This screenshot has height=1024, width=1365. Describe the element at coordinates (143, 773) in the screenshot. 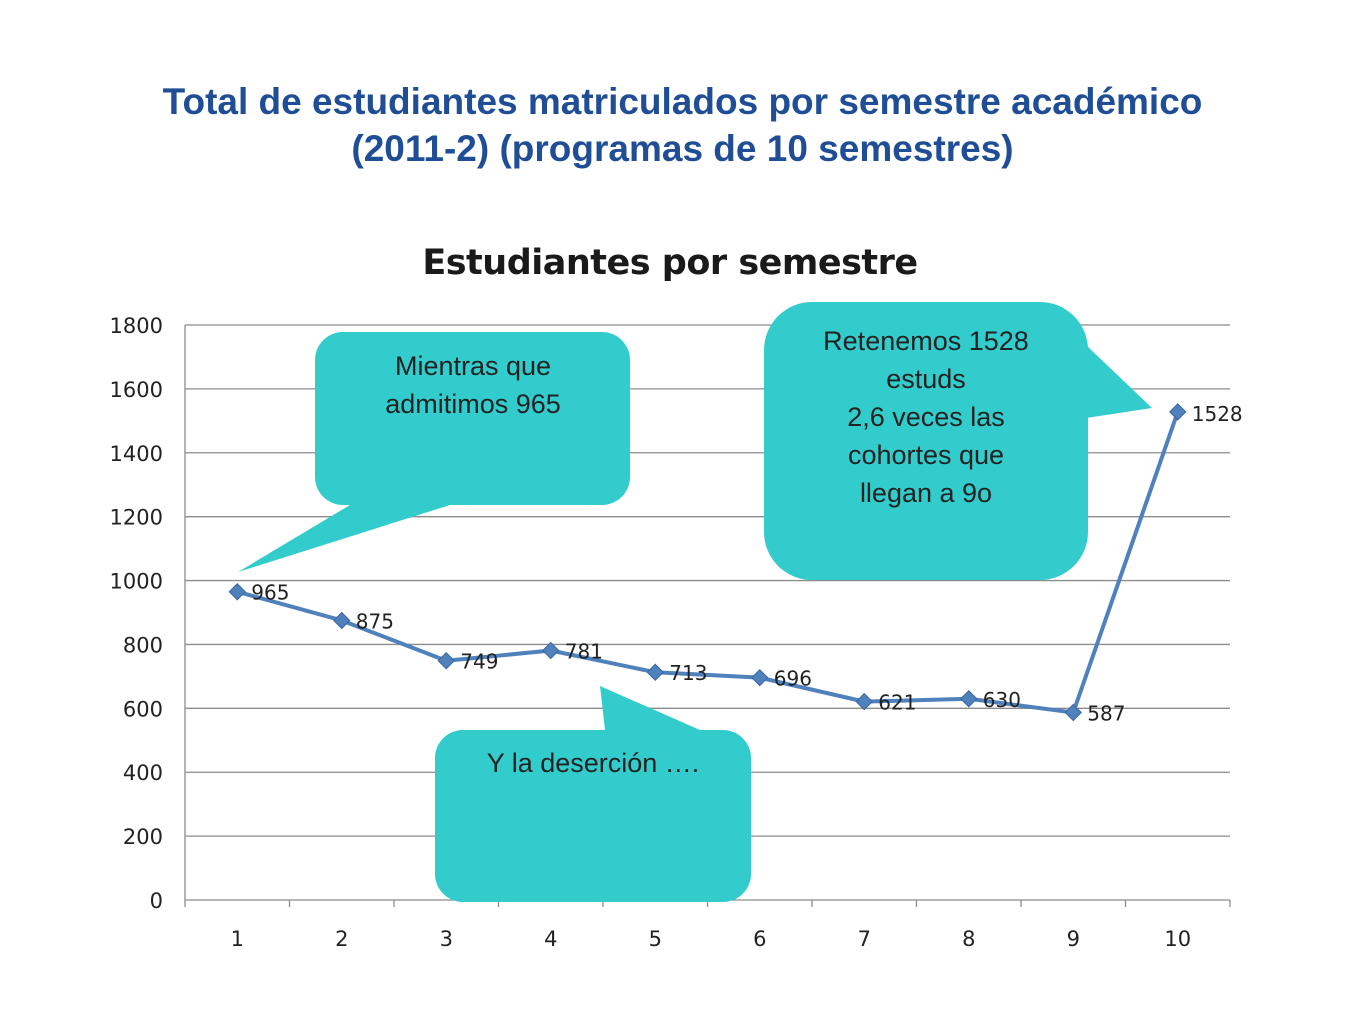

I see `y-tick-label-400: 400` at that location.